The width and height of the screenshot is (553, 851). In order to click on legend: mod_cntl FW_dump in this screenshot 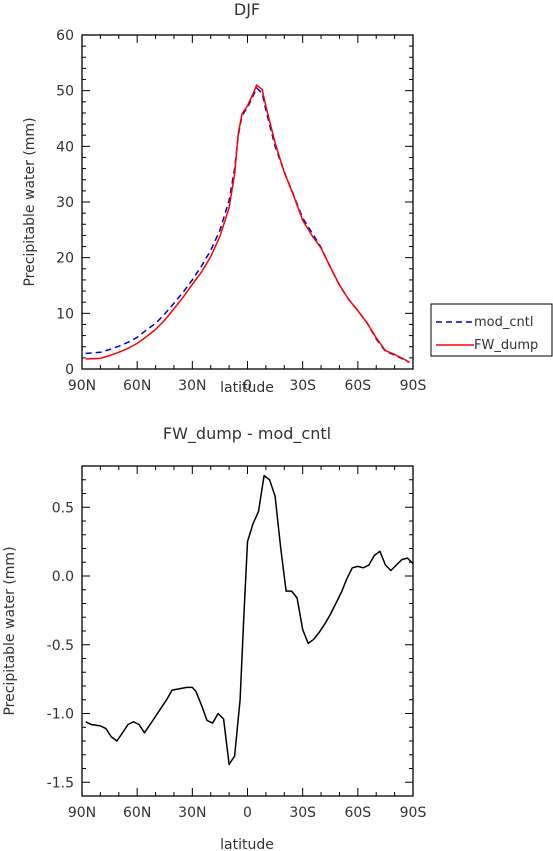, I will do `click(491, 330)`.